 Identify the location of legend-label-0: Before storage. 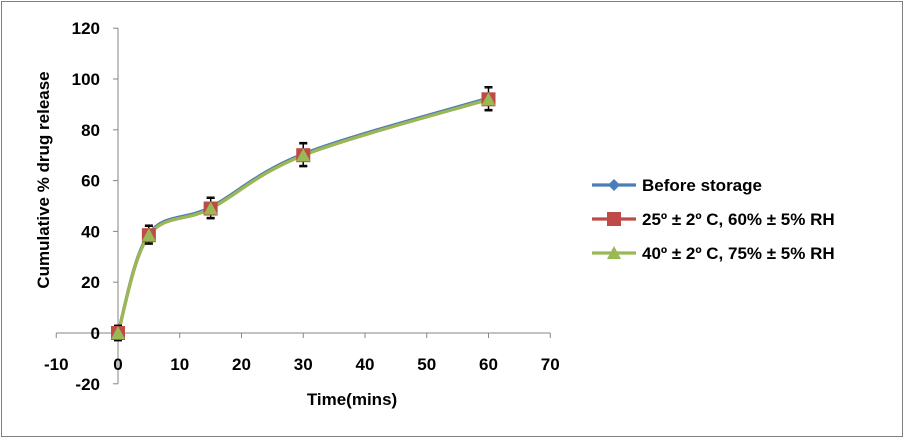
(702, 185).